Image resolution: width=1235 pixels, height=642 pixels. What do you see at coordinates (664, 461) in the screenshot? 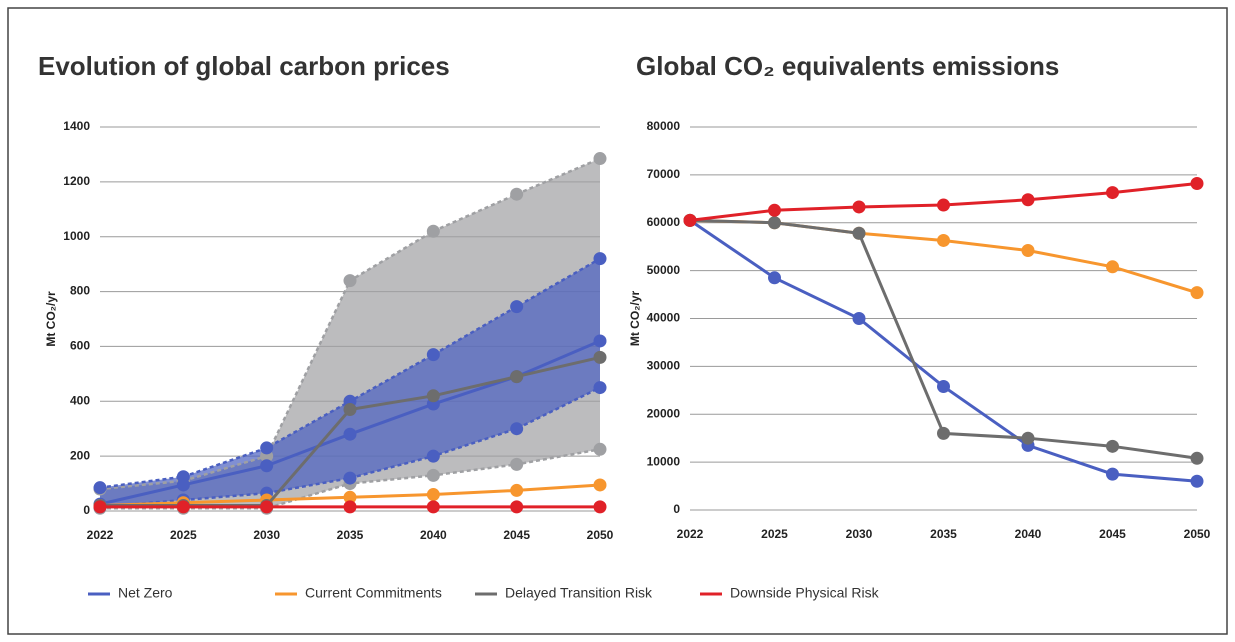
I see `y-tick-label: 10000` at bounding box center [664, 461].